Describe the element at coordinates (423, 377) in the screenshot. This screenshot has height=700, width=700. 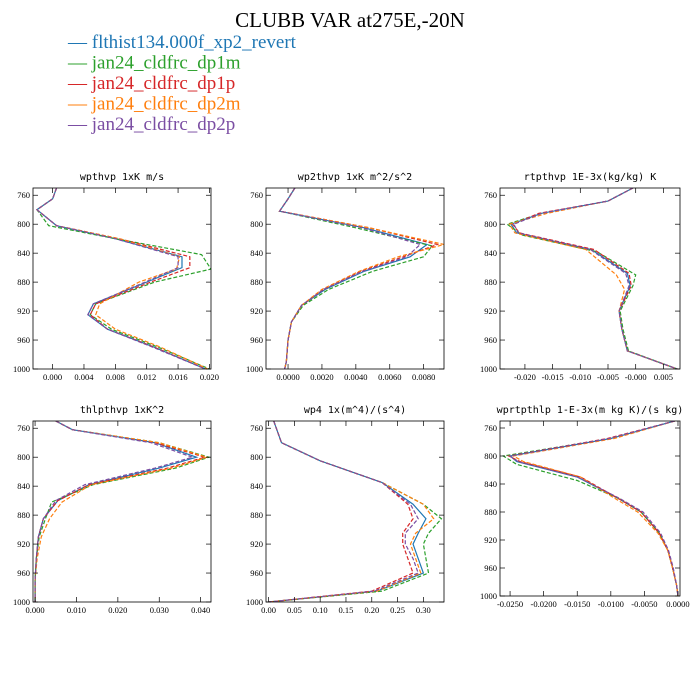
I see `x-tick-label: 0.0080` at that location.